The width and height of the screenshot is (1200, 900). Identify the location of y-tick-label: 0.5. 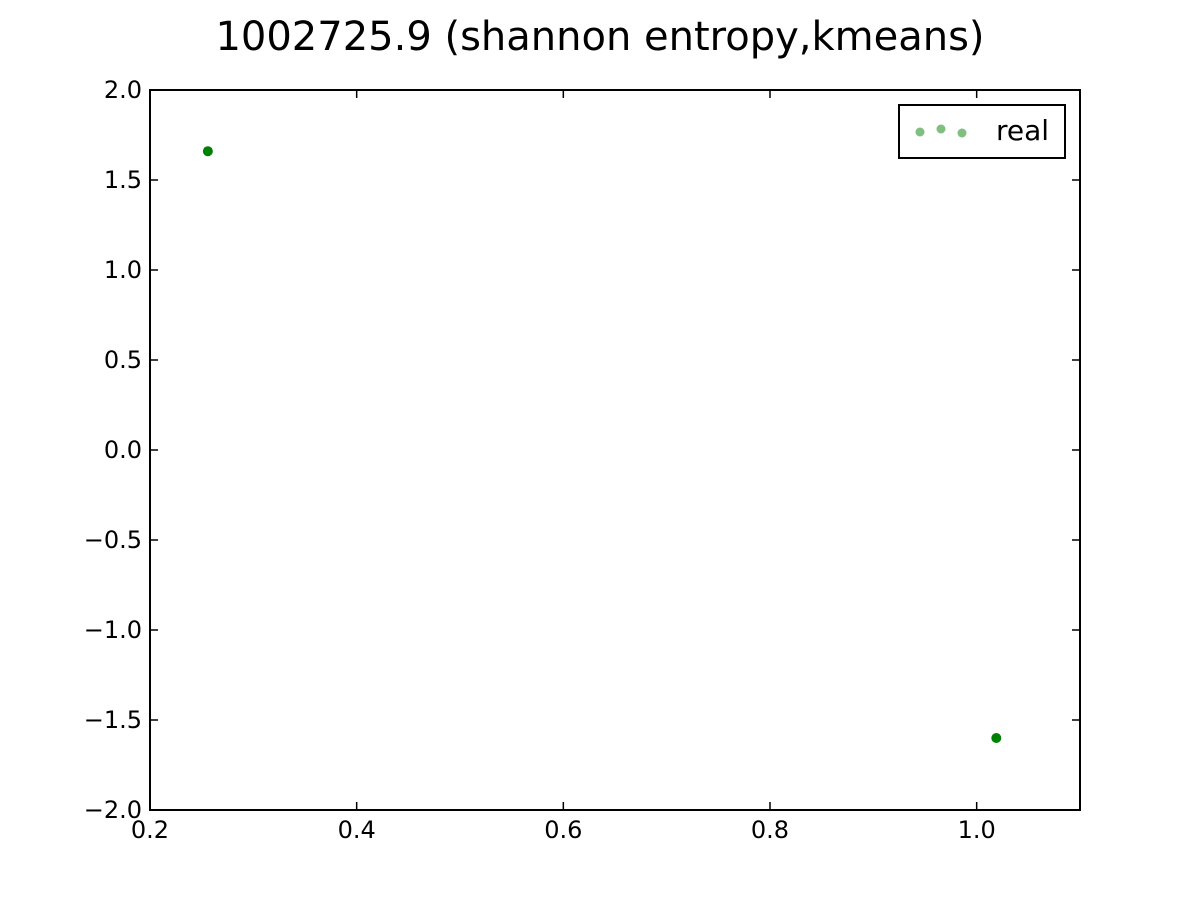
(123, 360).